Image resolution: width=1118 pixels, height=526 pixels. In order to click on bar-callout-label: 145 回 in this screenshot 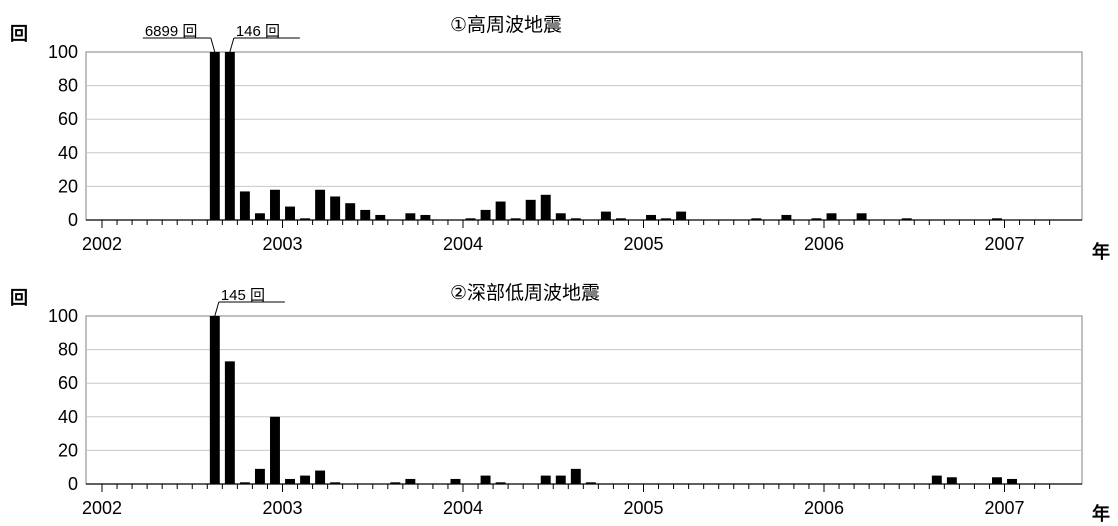, I will do `click(243, 295)`.